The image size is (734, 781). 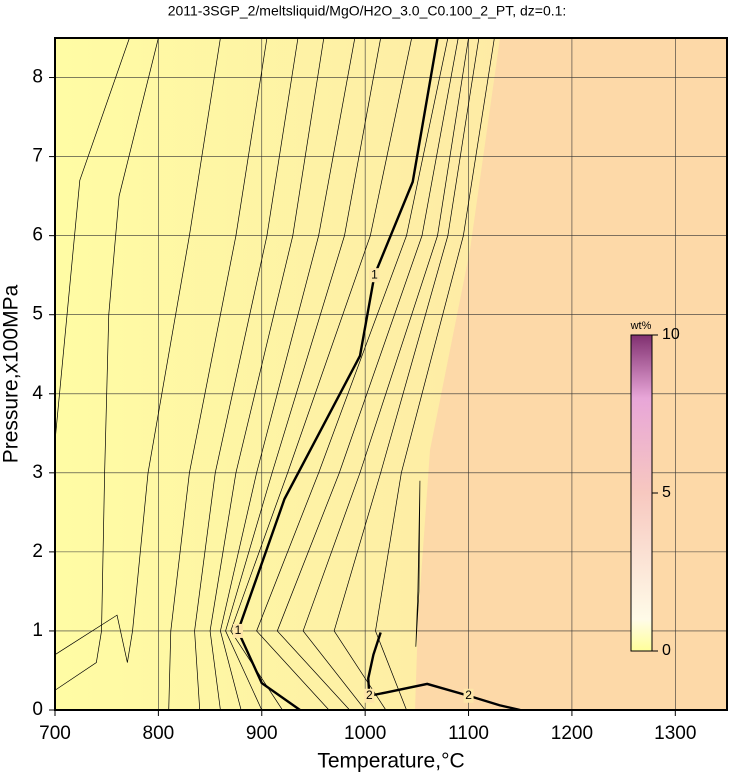 I want to click on y-tick-label: 3, so click(x=37, y=472).